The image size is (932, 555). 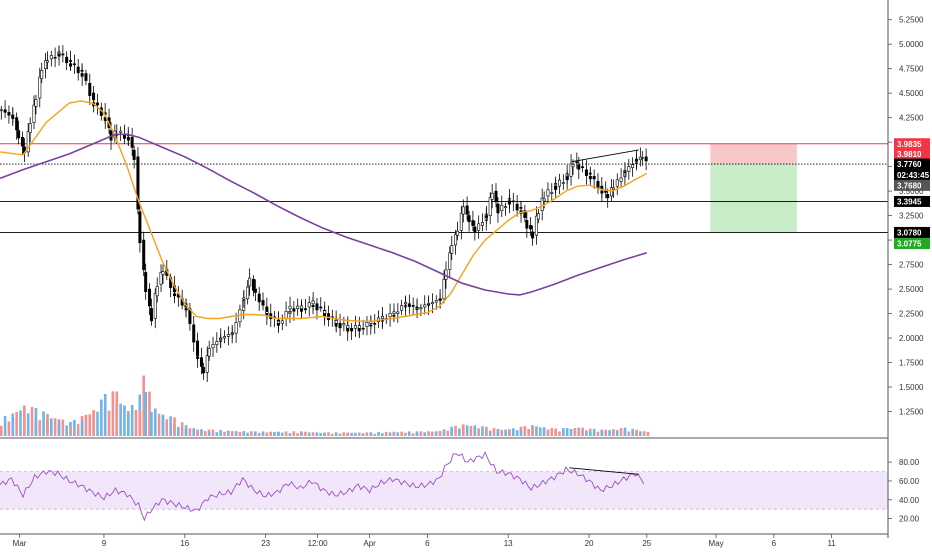 What do you see at coordinates (774, 543) in the screenshot?
I see `time-tick-label: 6` at bounding box center [774, 543].